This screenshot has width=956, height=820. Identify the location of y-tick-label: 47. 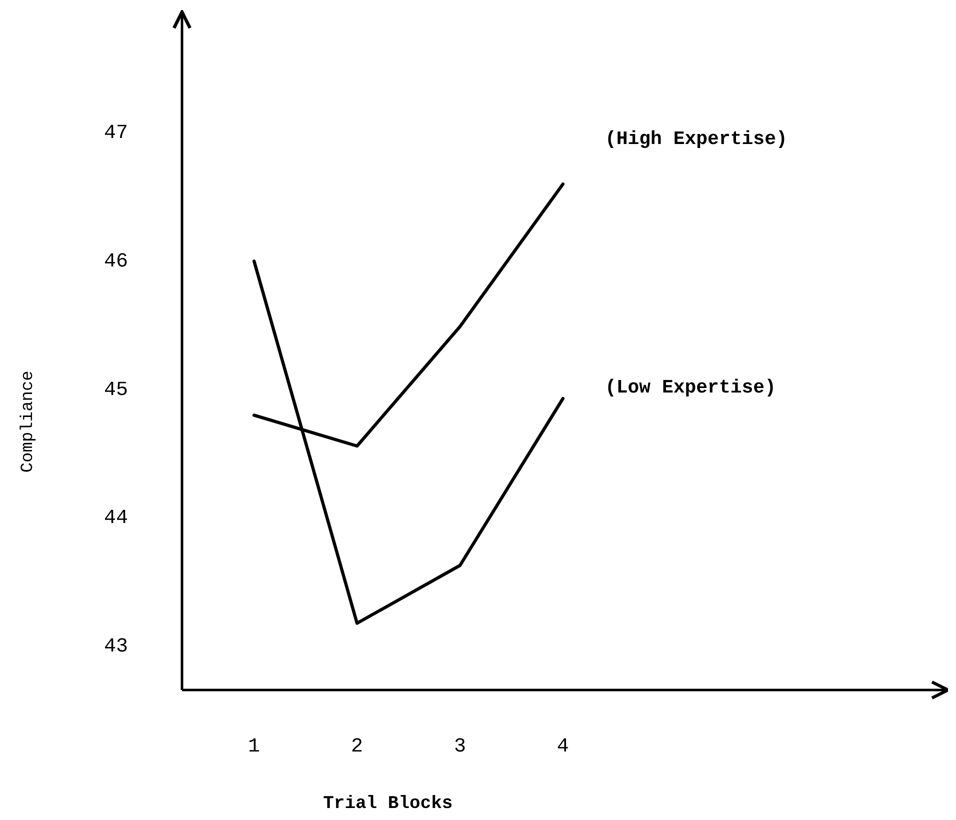
(116, 133).